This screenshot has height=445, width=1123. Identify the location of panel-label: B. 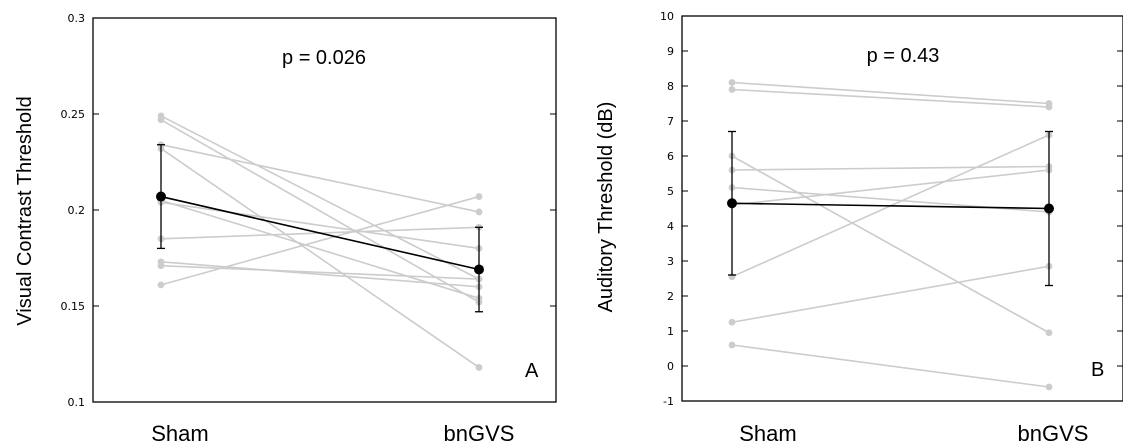
(1097, 370).